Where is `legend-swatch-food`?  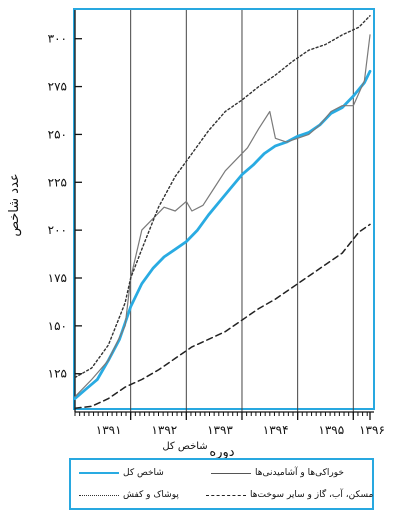
legend-swatch-food is located at coordinates (231, 473).